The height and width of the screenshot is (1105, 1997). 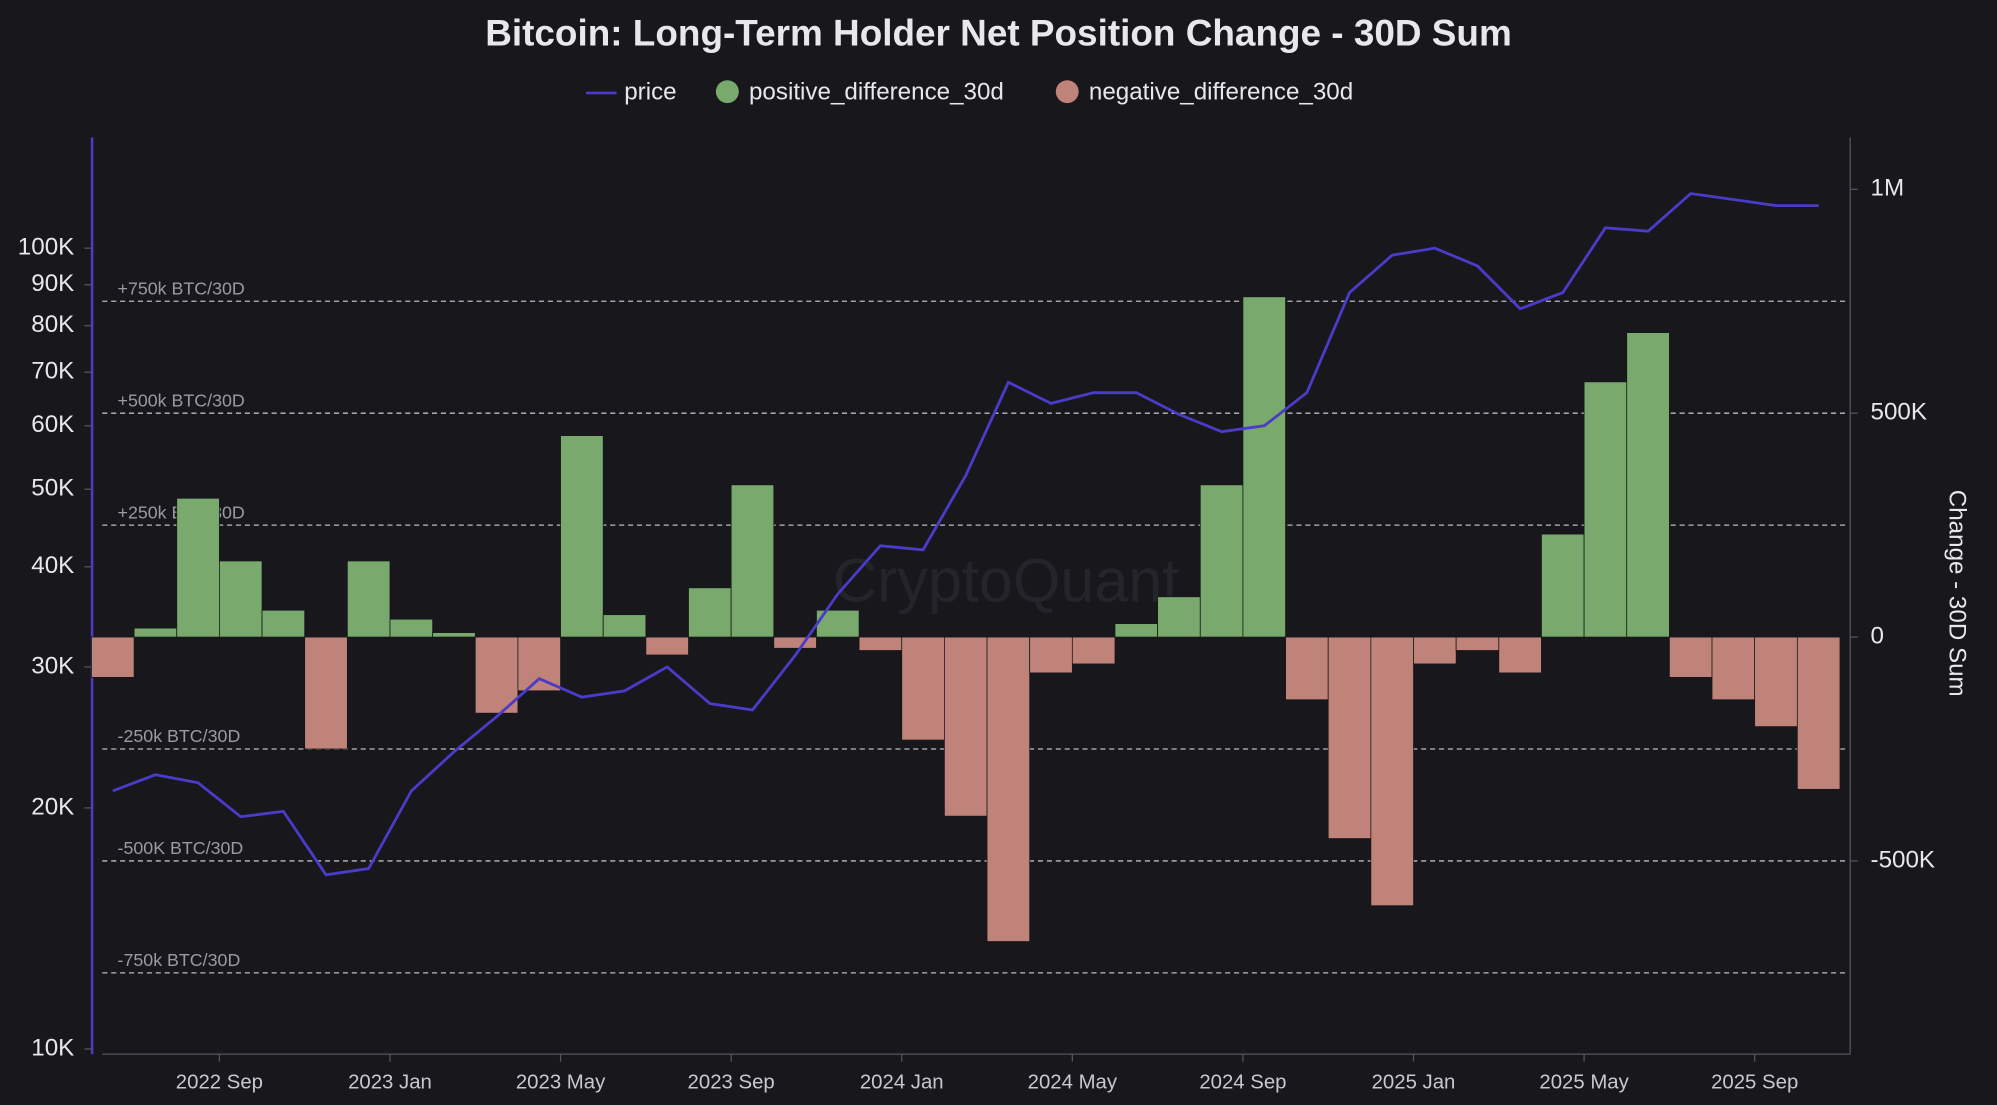 What do you see at coordinates (181, 848) in the screenshot?
I see `reference-label: -500K BTC/30D` at bounding box center [181, 848].